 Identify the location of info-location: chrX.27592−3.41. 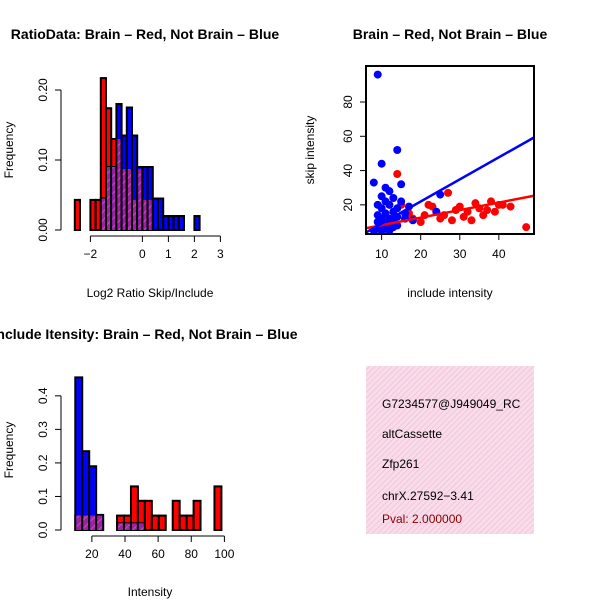
(428, 496).